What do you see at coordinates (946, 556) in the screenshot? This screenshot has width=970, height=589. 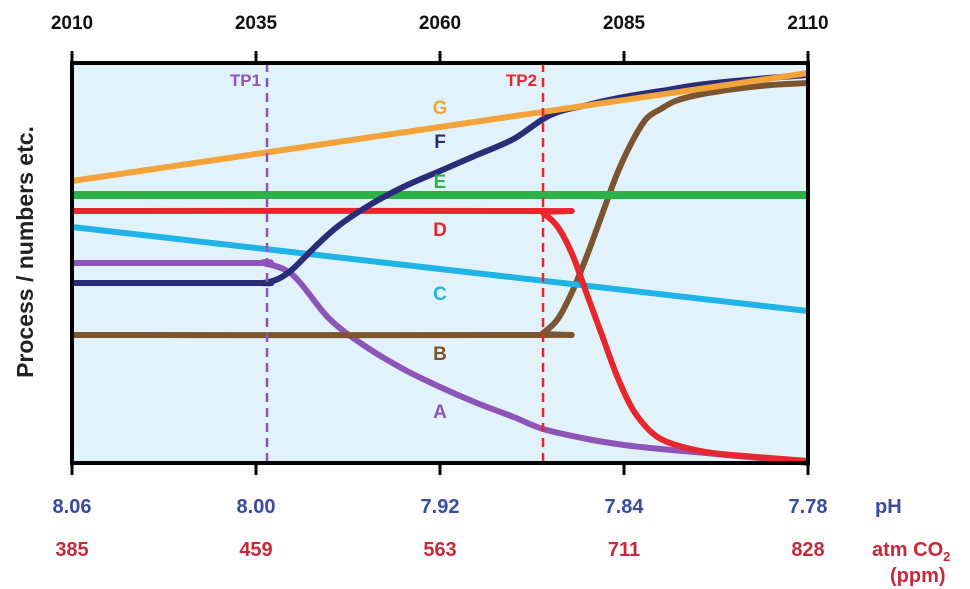 I see `co2-axis-label-subscript: 2` at bounding box center [946, 556].